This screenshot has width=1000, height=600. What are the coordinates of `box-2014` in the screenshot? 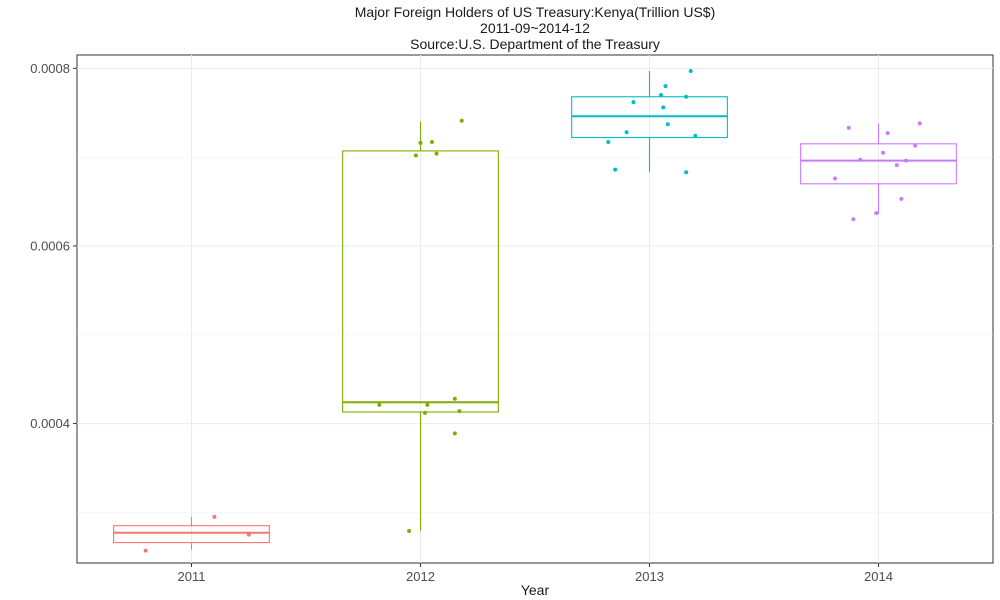 It's located at (878, 168).